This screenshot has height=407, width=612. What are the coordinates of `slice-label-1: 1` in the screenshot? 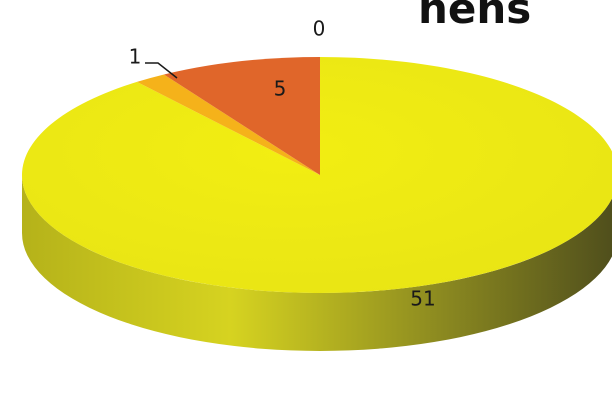 It's located at (135, 57).